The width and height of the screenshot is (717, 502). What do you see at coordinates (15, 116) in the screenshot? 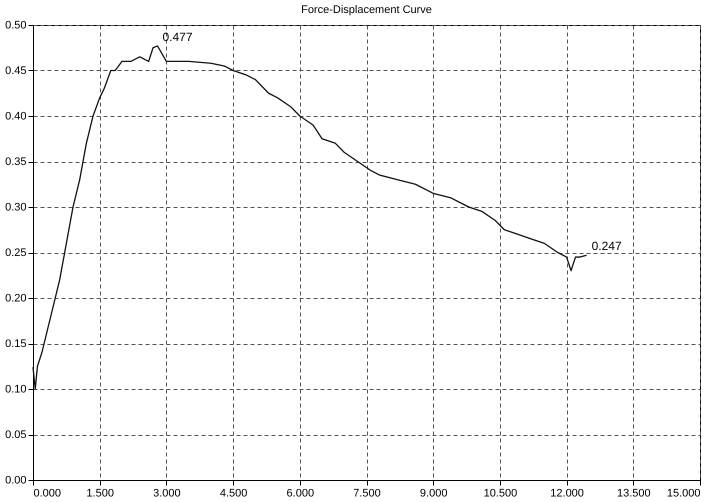
I see `y-tick-label: 0.40` at bounding box center [15, 116].